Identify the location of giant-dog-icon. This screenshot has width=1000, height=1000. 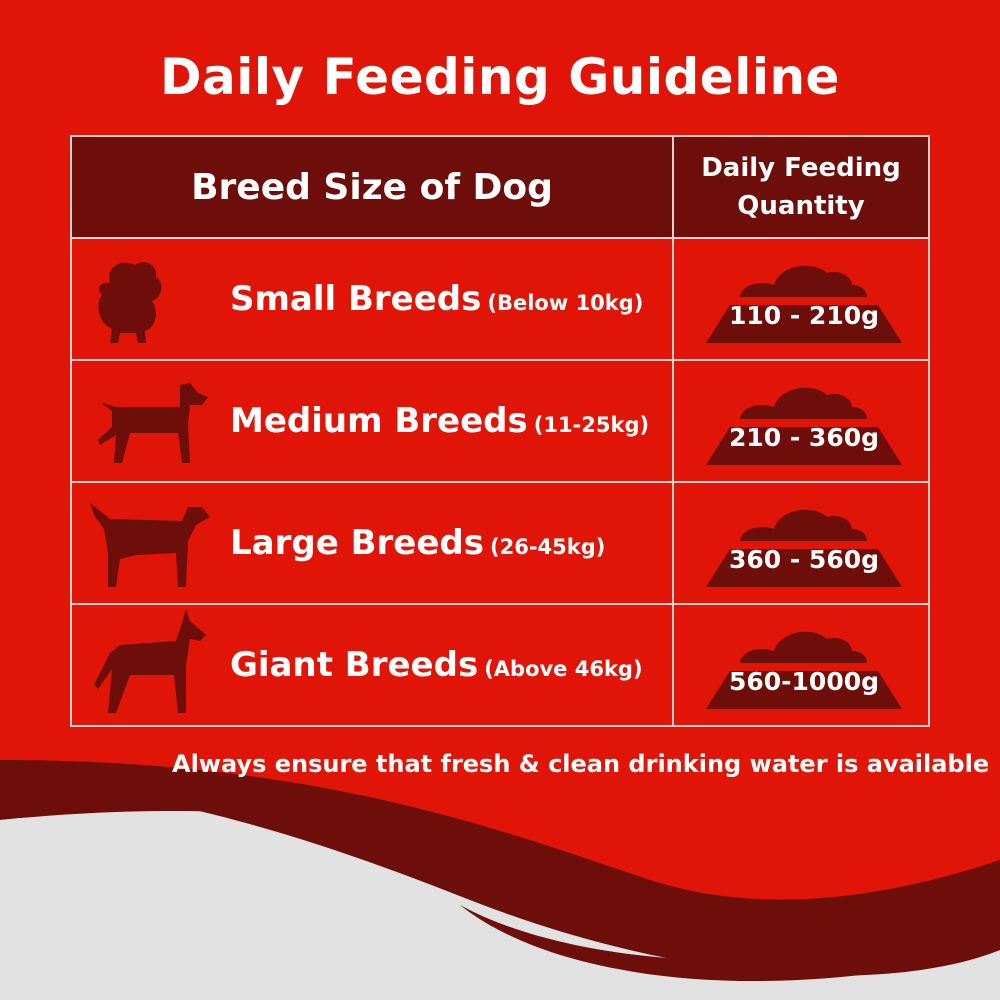
(150, 661).